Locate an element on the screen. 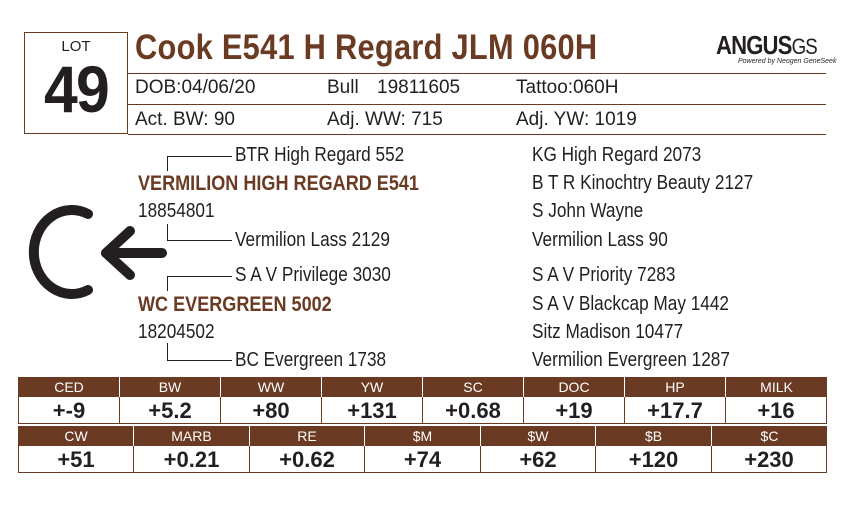  epd-label: $C is located at coordinates (769, 436).